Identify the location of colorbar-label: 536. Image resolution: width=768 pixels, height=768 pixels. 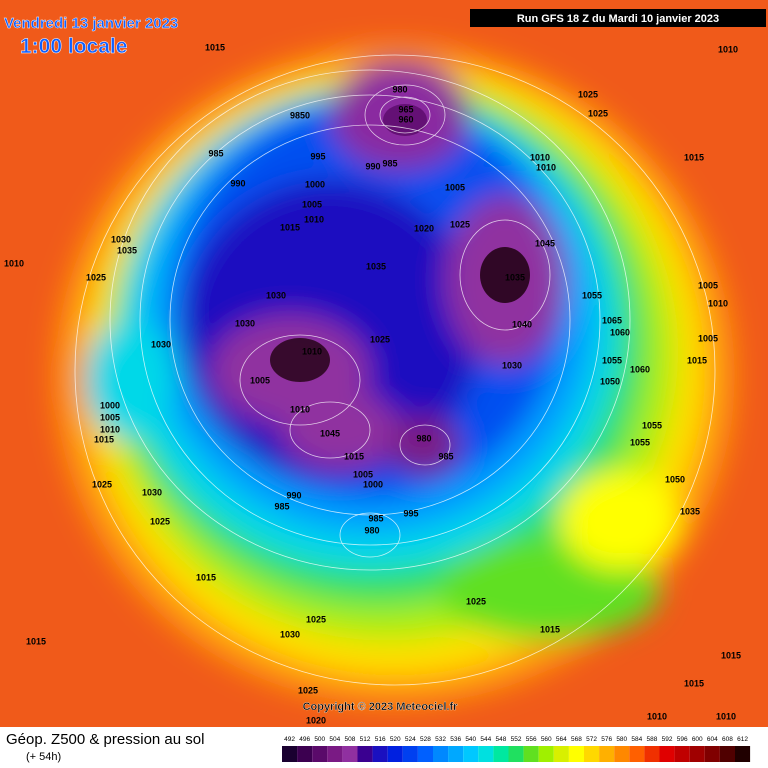
(455, 739).